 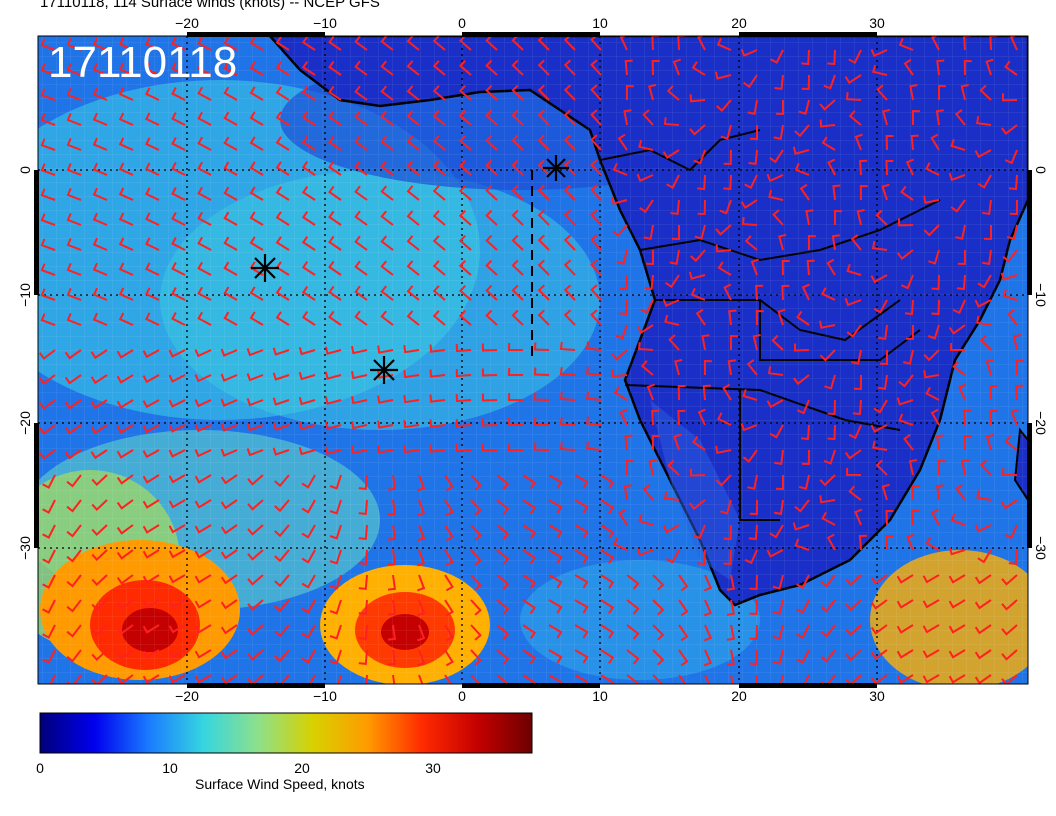 I want to click on asterisk-marker, so click(x=556, y=168).